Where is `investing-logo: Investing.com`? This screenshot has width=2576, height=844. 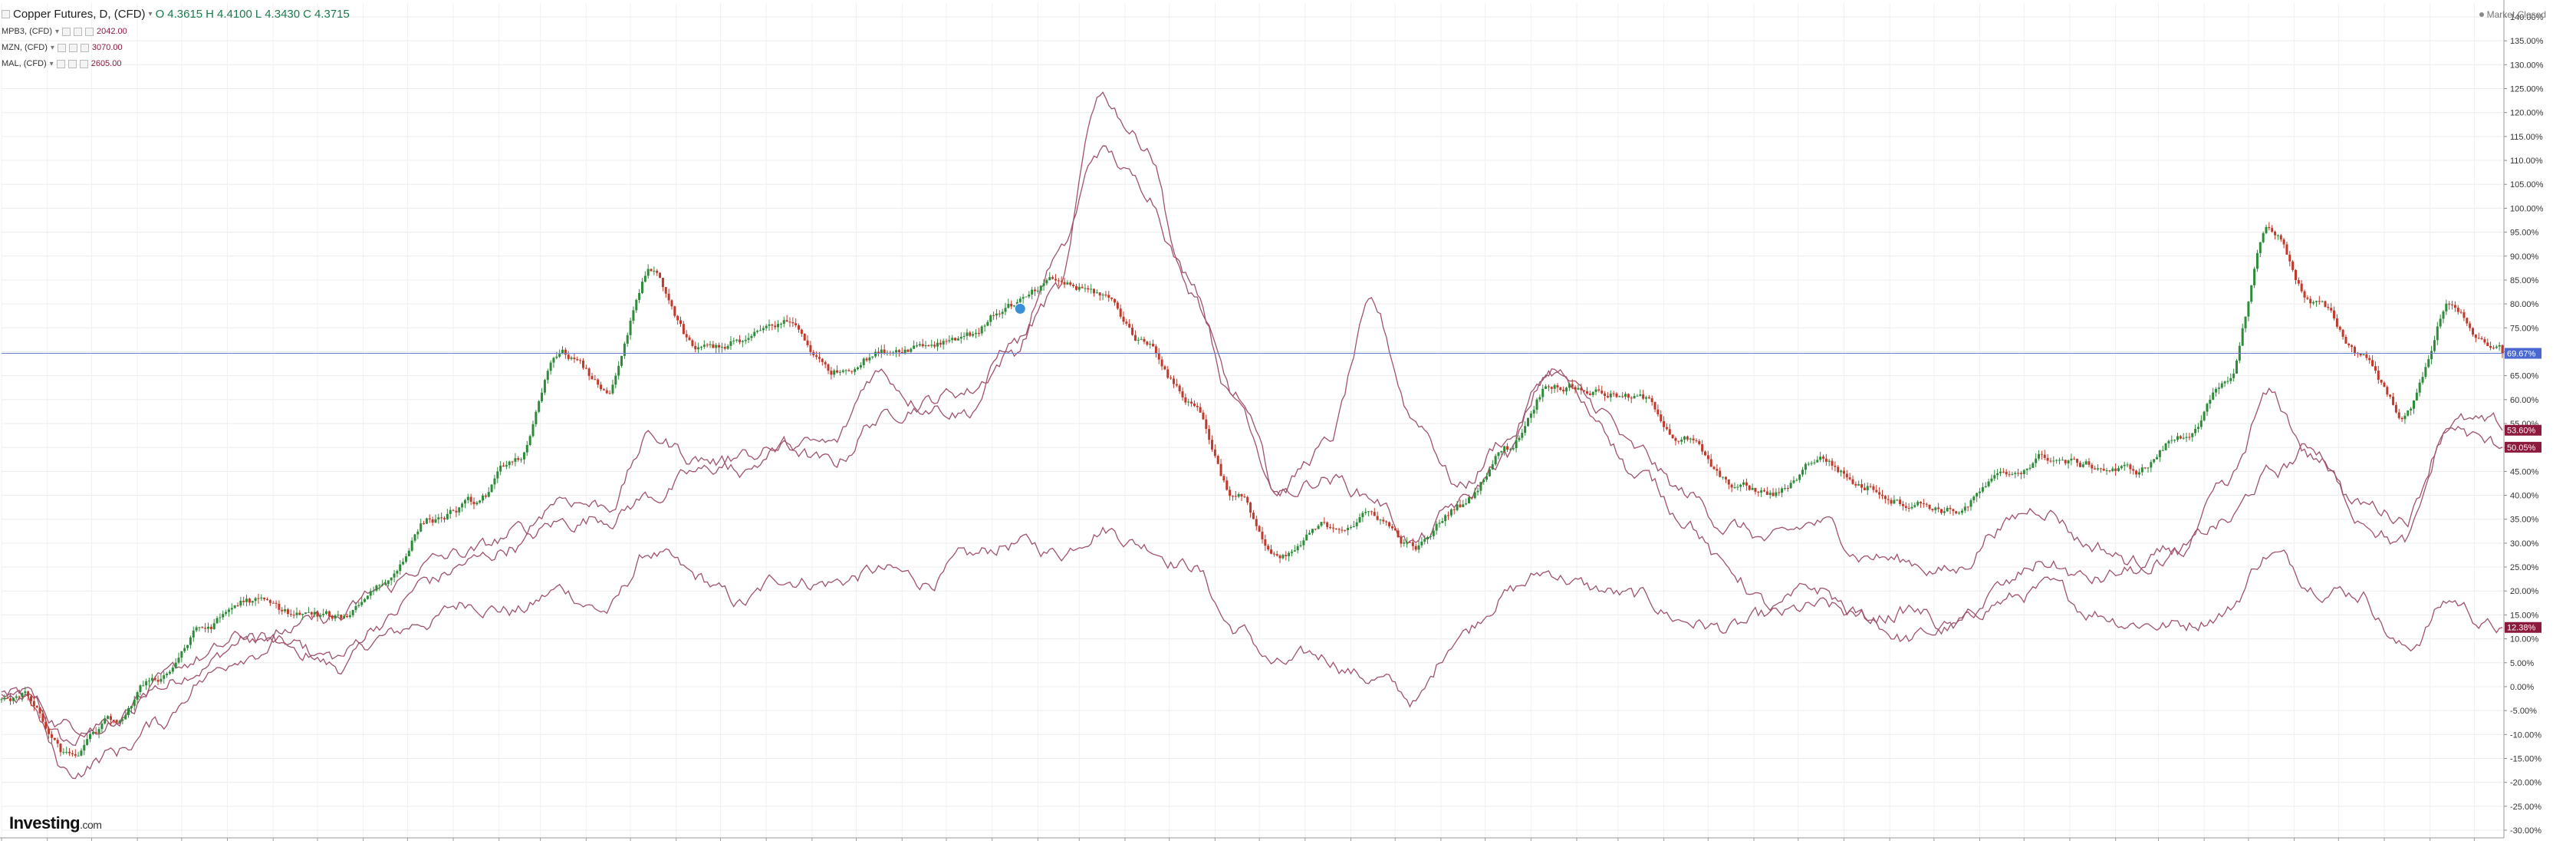
investing-logo: Investing.com is located at coordinates (55, 823).